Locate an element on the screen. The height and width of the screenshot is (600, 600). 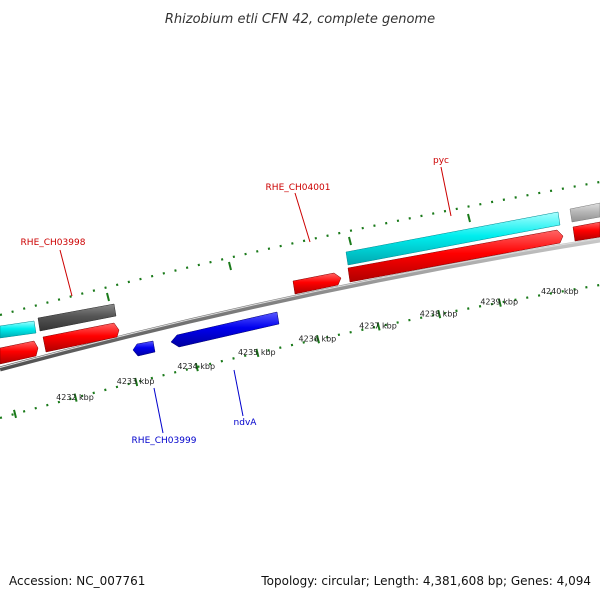
scale-tick-label-4235: 4235 kbp is located at coordinates (257, 352).